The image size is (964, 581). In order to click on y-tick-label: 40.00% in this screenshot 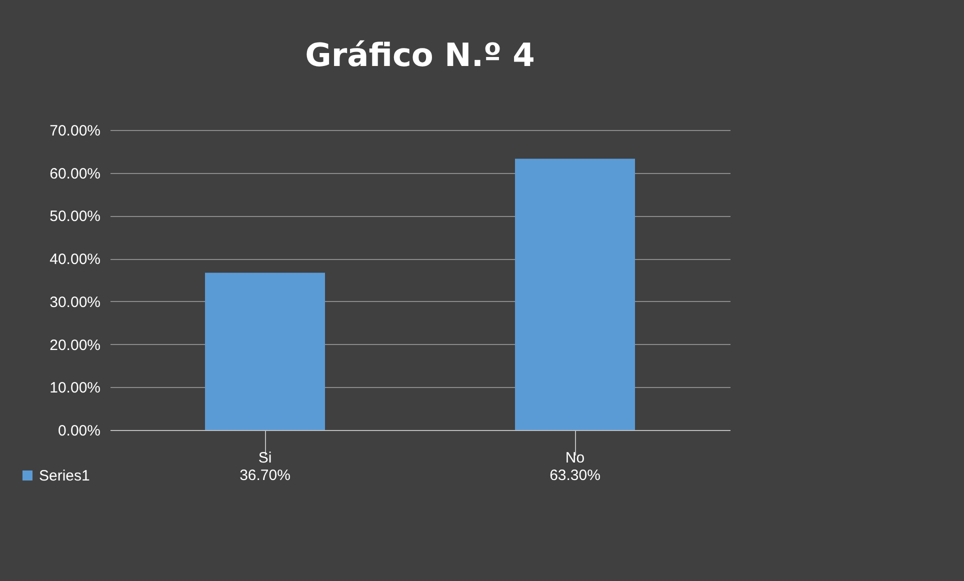, I will do `click(75, 259)`.